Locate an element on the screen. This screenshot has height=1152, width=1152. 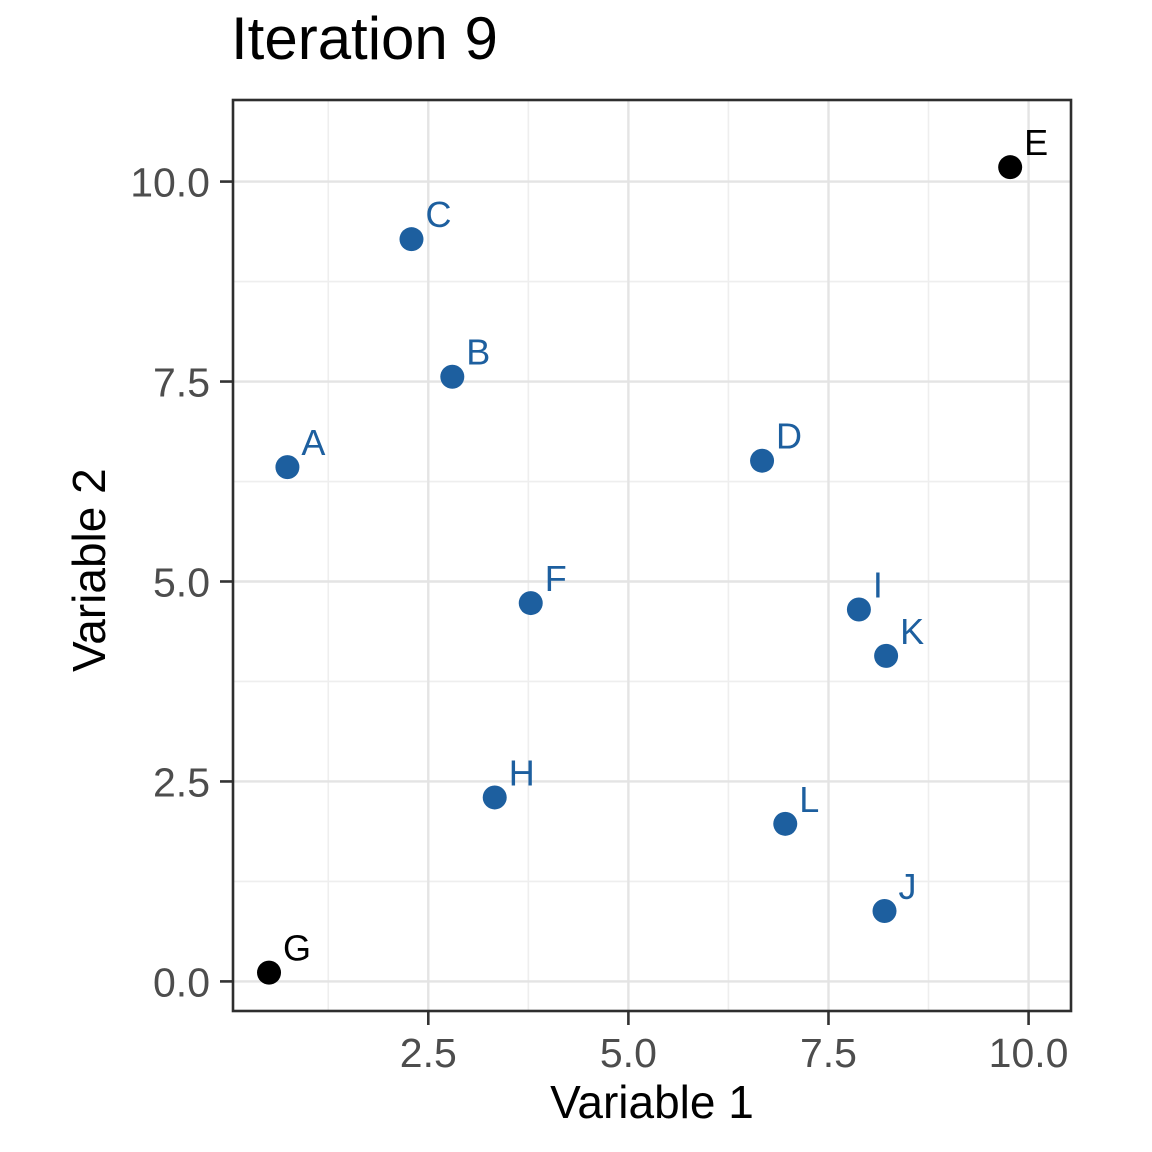
data-point-K is located at coordinates (886, 655).